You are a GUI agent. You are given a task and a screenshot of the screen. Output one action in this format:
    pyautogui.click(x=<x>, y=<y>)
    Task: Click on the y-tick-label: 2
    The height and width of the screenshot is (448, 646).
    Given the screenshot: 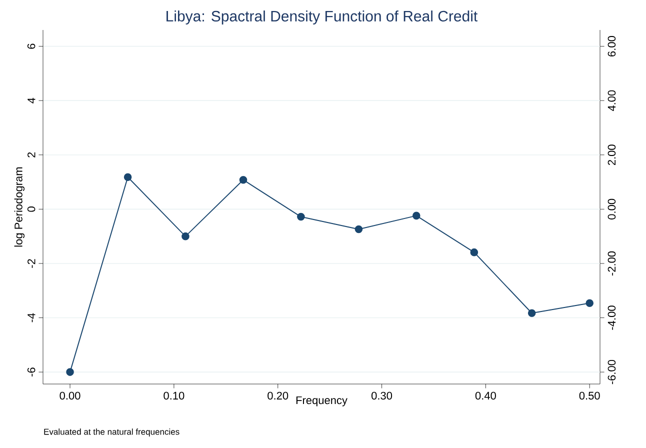 What is the action you would take?
    pyautogui.click(x=32, y=155)
    